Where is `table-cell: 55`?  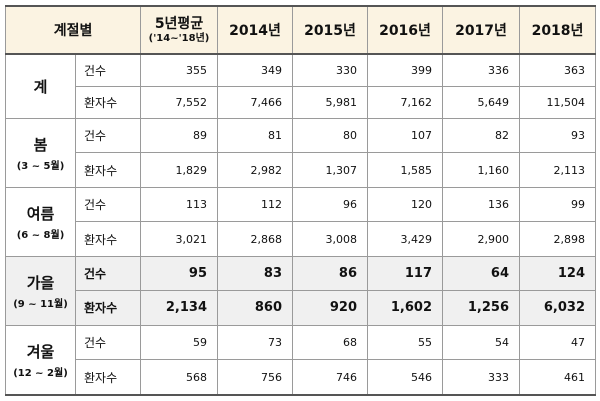 table-cell: 55 is located at coordinates (405, 342).